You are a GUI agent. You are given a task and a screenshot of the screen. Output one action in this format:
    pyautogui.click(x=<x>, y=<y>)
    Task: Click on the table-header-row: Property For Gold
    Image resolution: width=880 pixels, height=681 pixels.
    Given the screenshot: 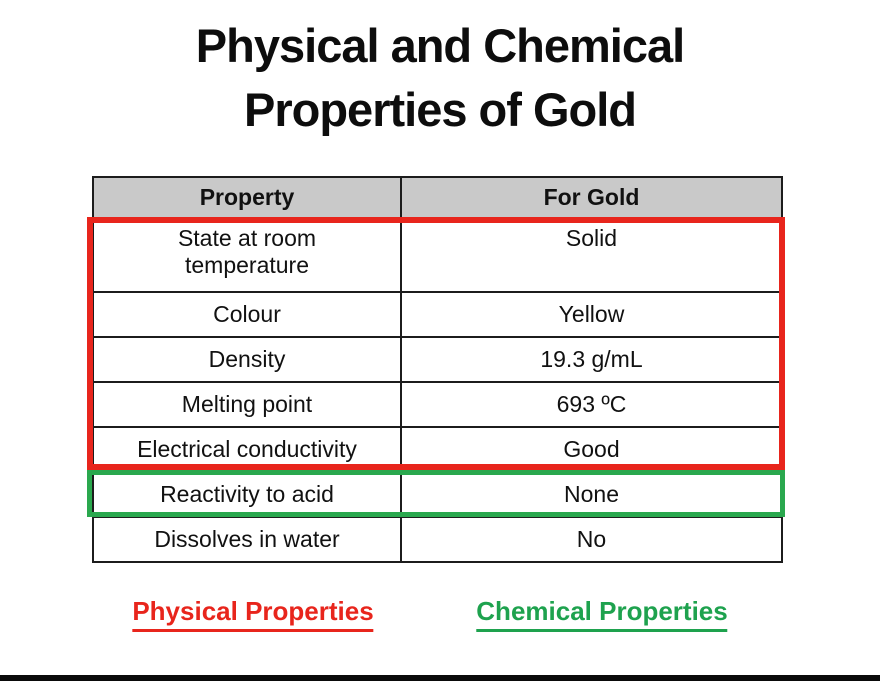 What is the action you would take?
    pyautogui.click(x=437, y=197)
    